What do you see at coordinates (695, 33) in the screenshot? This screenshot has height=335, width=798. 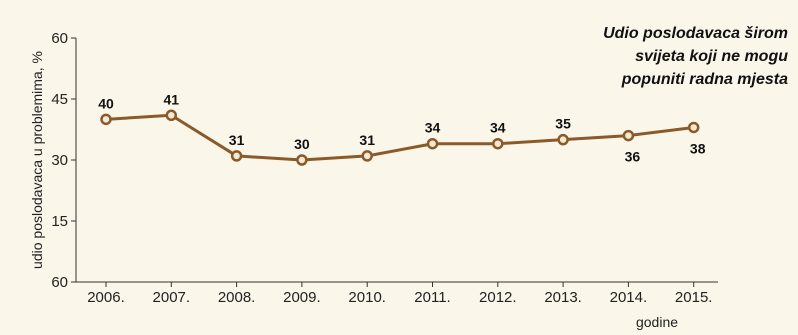 I see `chart-title-line-1: Udio poslodavaca širom` at bounding box center [695, 33].